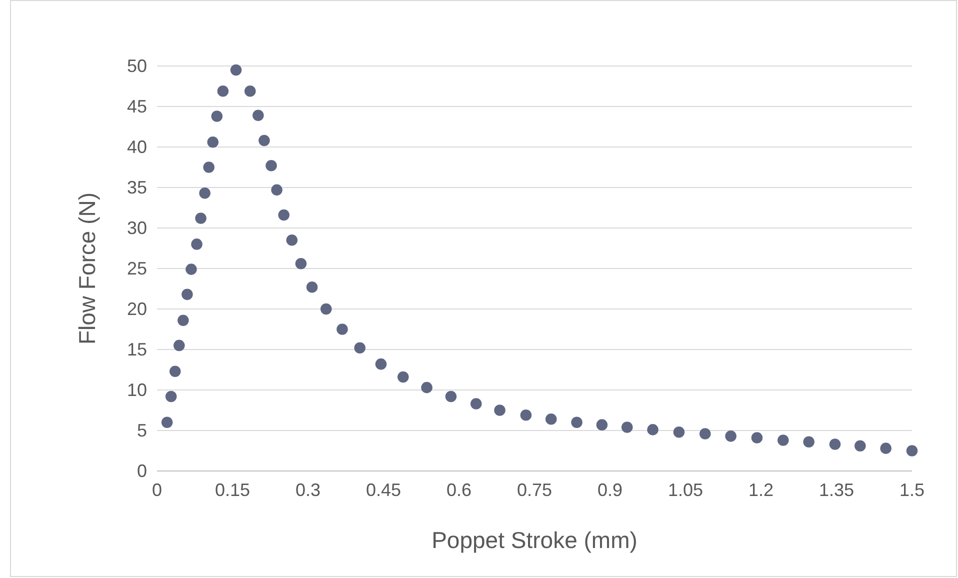  Describe the element at coordinates (534, 490) in the screenshot. I see `x-tick-label: 0.75` at that location.